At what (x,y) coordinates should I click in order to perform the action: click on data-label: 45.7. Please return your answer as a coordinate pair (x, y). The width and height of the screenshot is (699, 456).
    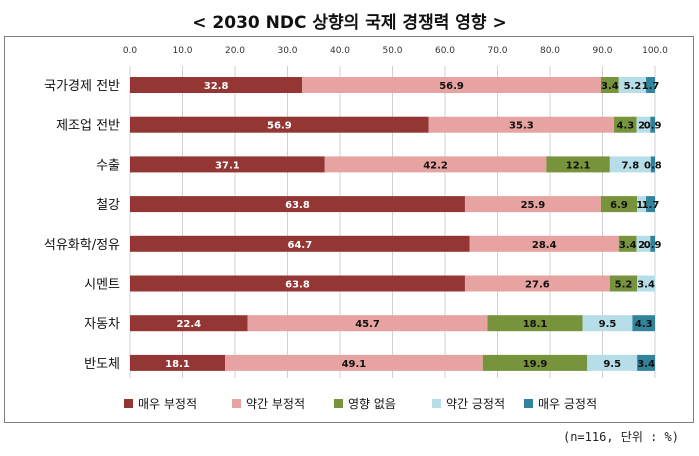
    Looking at the image, I should click on (367, 324).